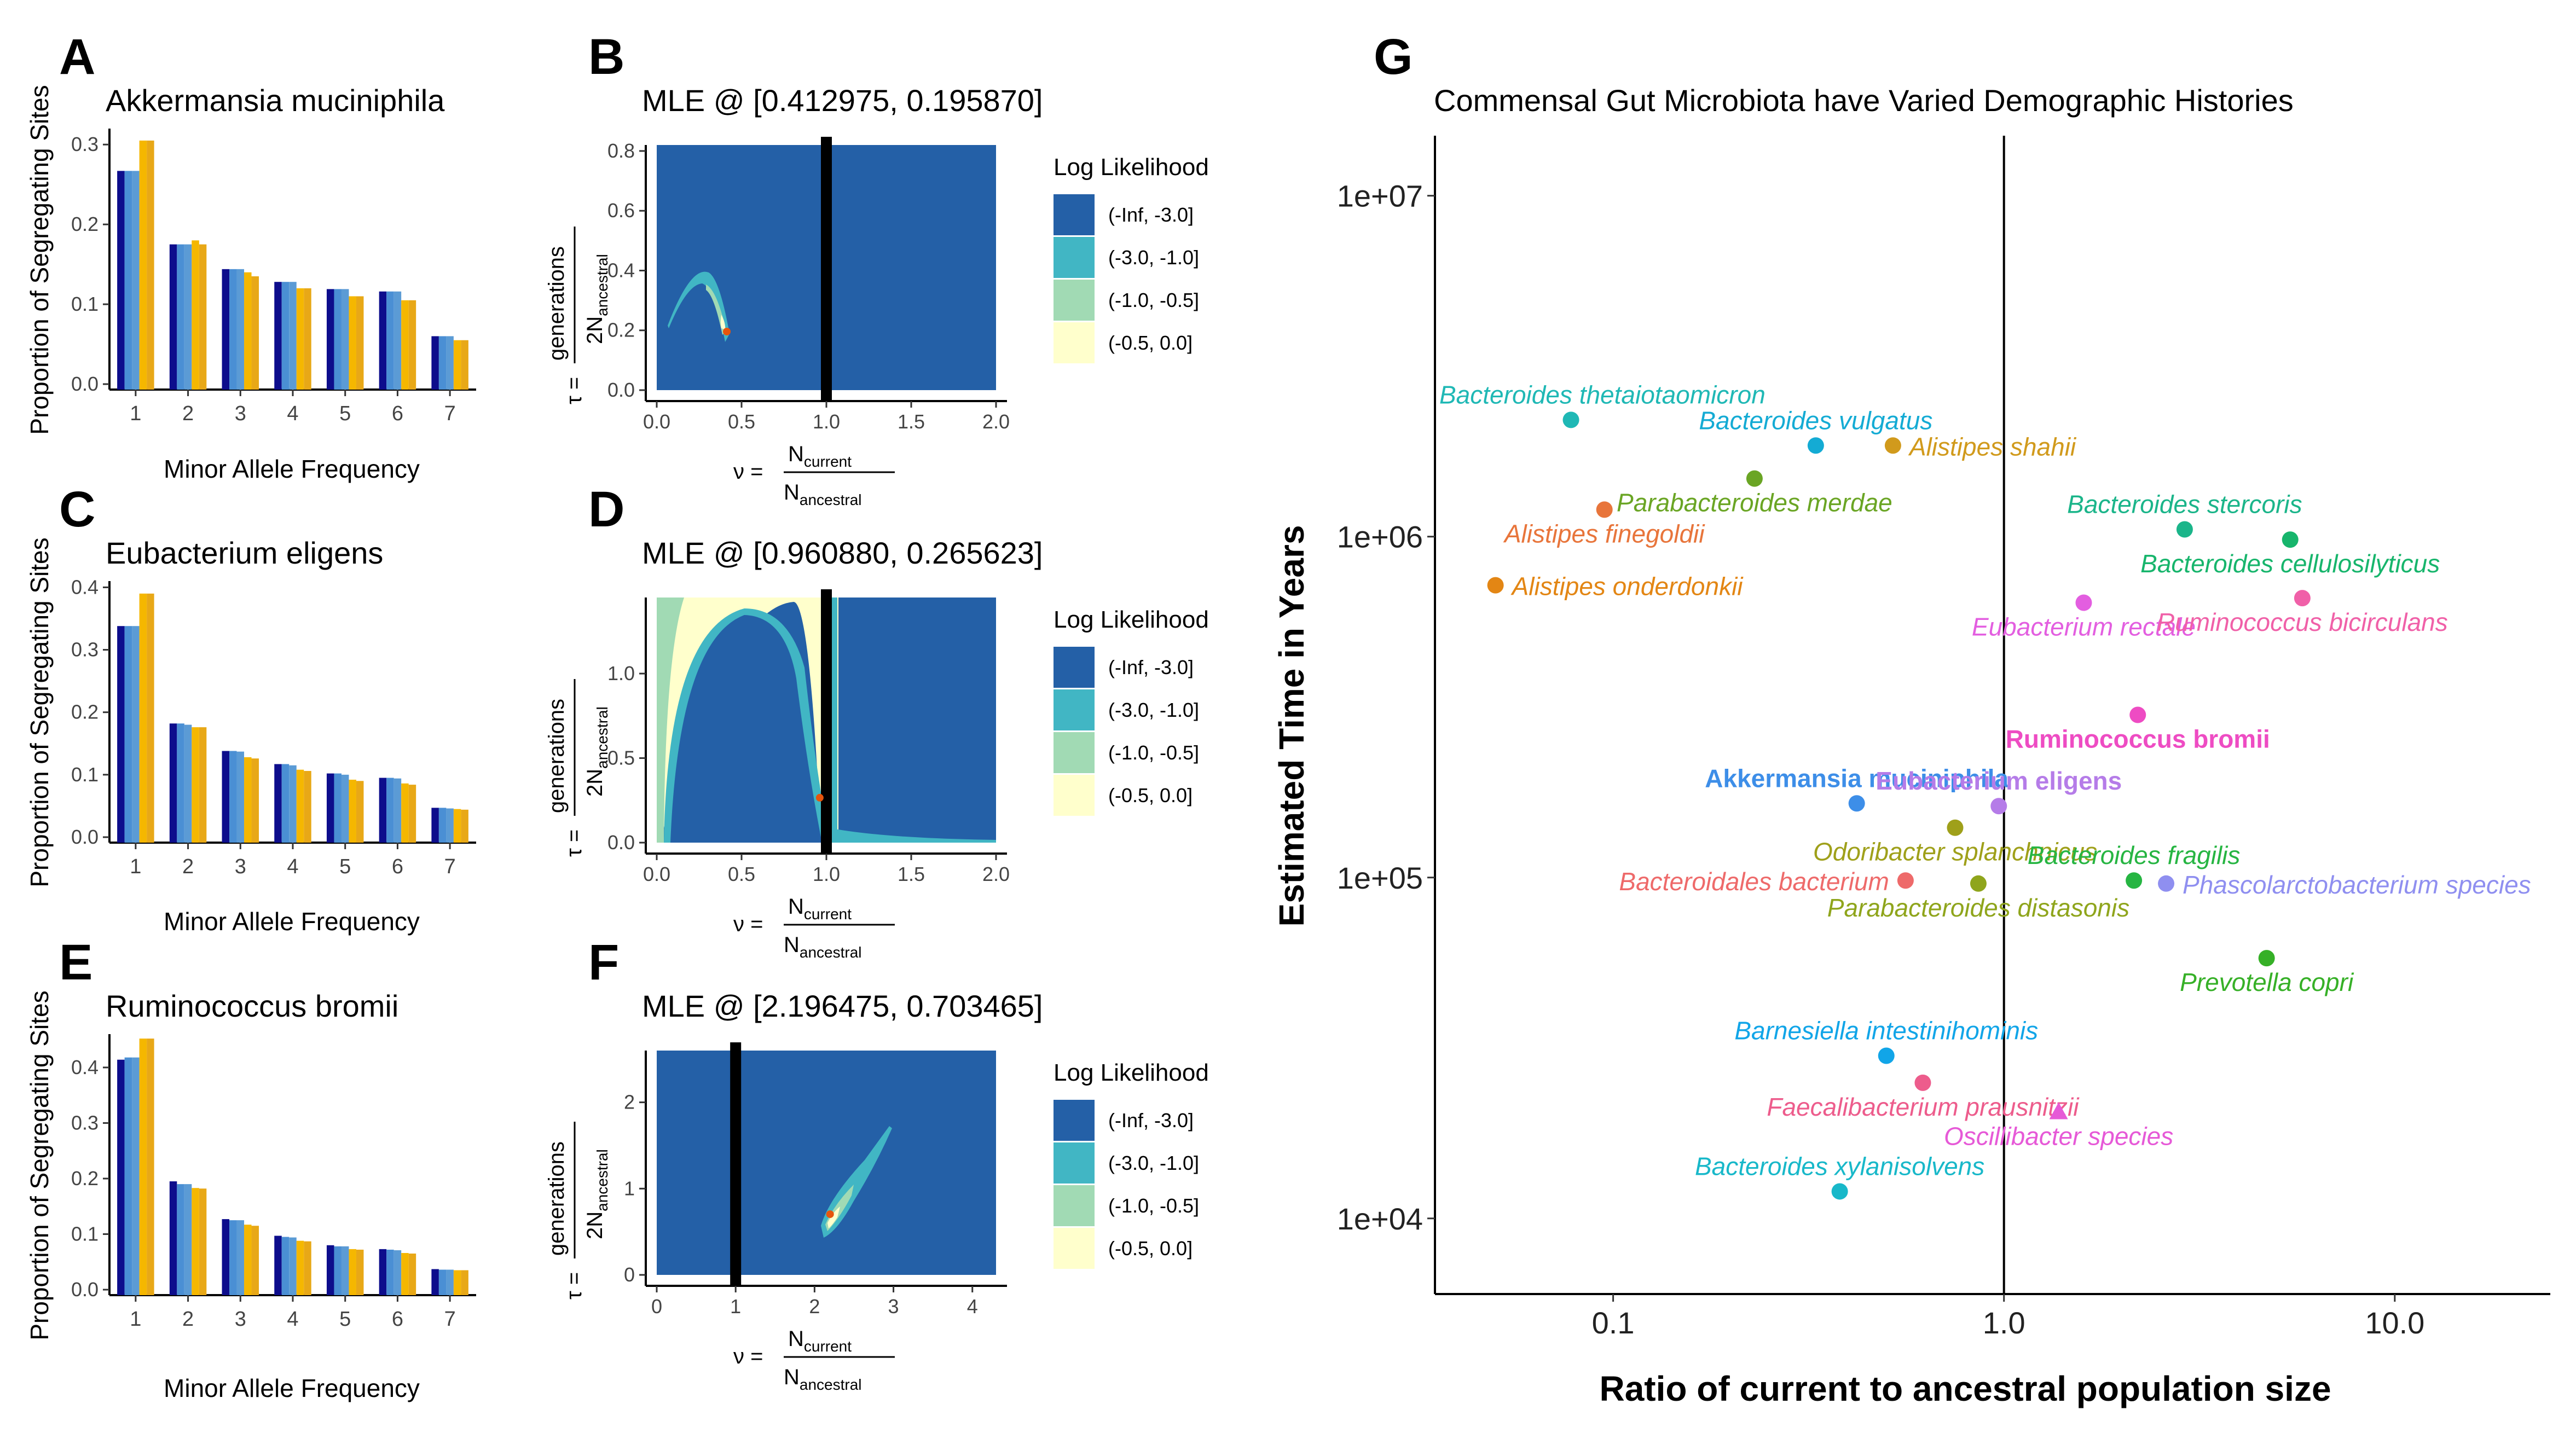 This screenshot has width=2570, height=1456. I want to click on y-tick-label: 0.5, so click(621, 758).